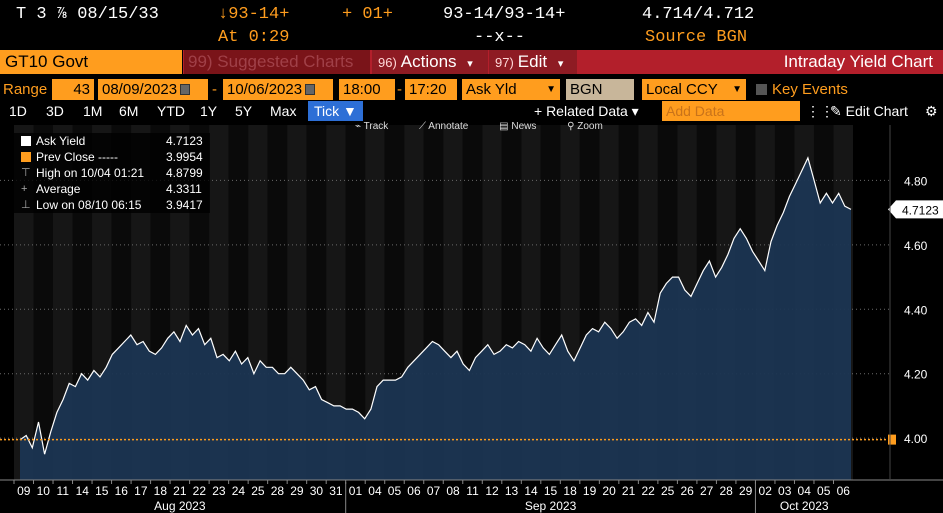 Image resolution: width=943 pixels, height=513 pixels. What do you see at coordinates (153, 89) in the screenshot?
I see `start-date-field: 08/09/2023` at bounding box center [153, 89].